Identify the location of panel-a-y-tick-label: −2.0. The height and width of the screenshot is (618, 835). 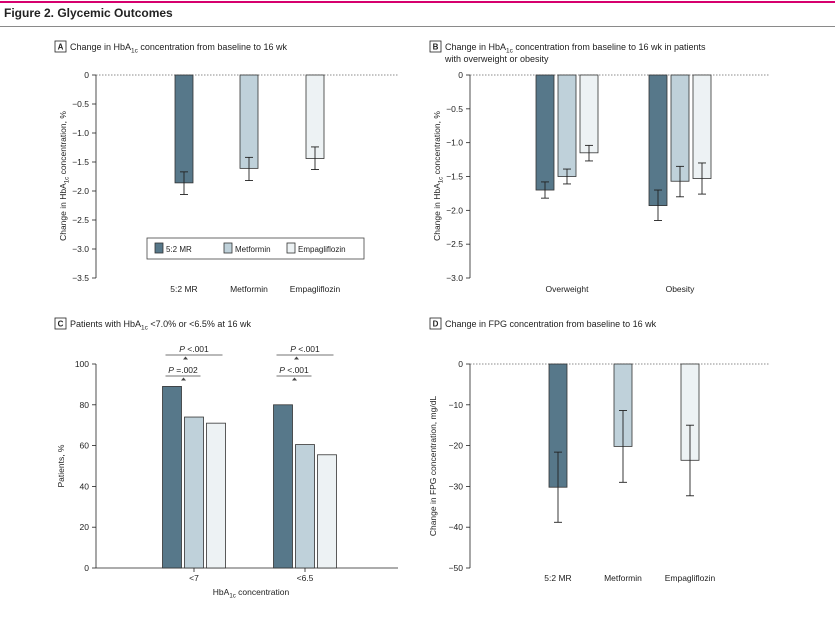
(80, 191).